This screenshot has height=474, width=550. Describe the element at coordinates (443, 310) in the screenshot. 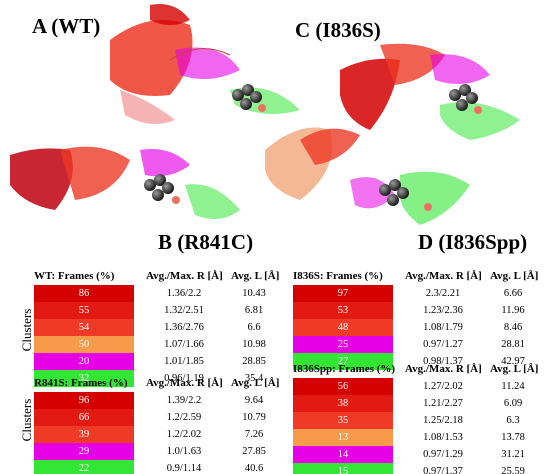

I see `i836s-radius-cell: 1.23/2.36` at that location.